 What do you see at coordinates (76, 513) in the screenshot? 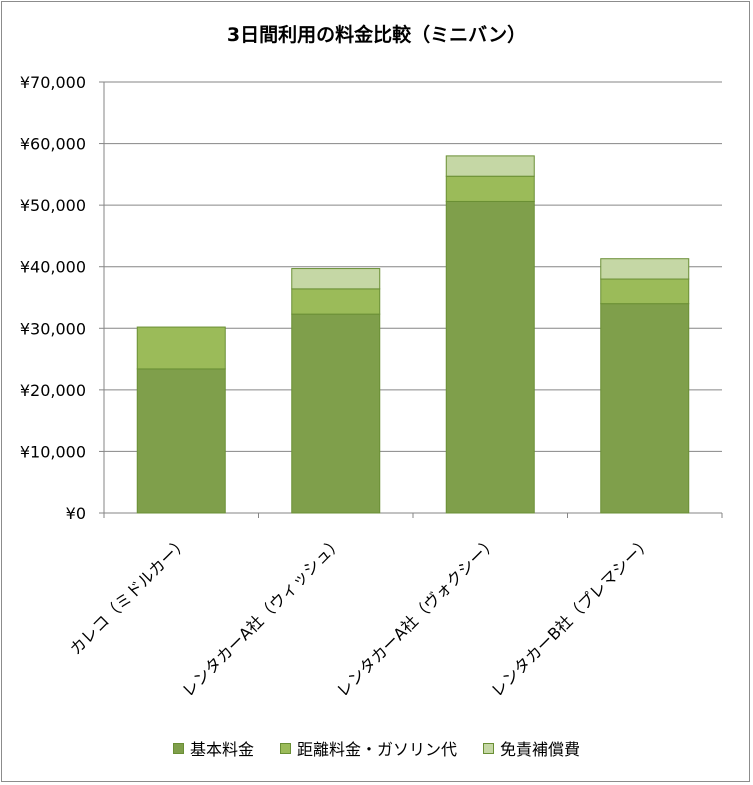
I see `y-tick-label: ¥0` at bounding box center [76, 513].